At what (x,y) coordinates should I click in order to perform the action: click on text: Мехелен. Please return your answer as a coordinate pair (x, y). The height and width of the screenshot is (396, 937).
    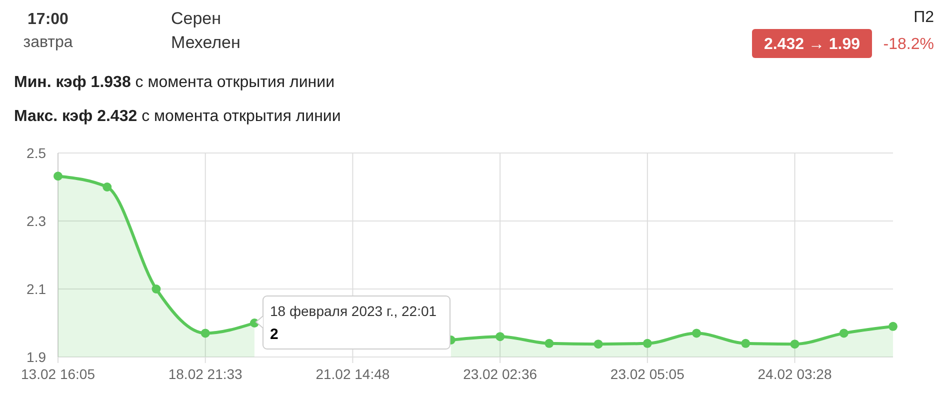
    Looking at the image, I should click on (205, 42).